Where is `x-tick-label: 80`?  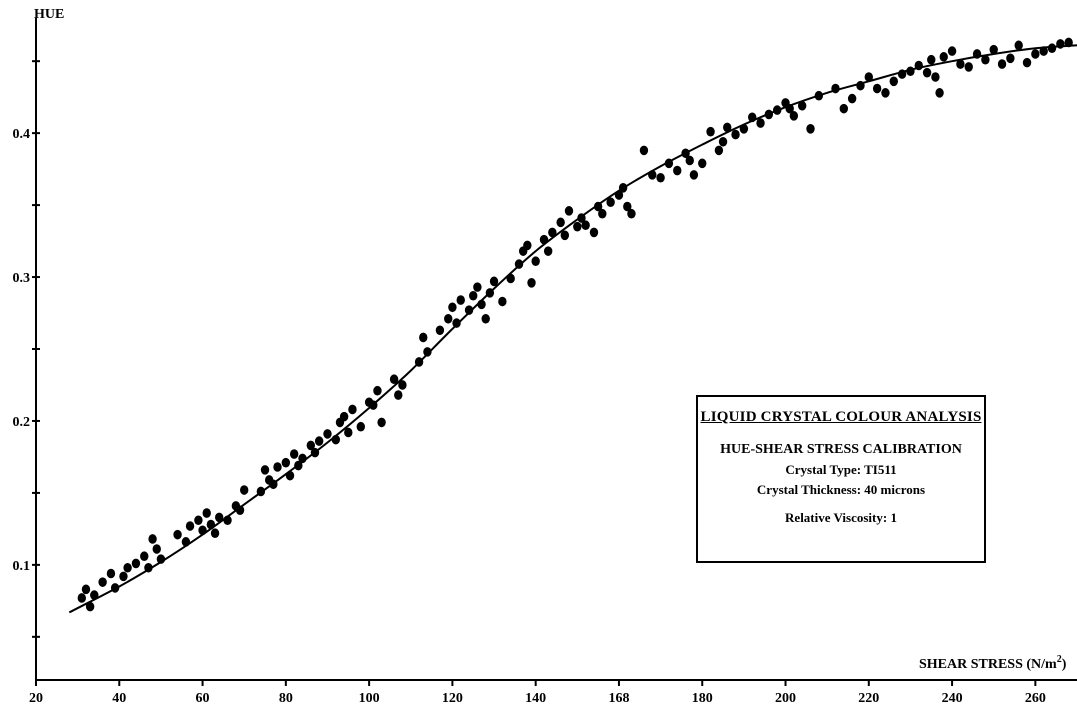
x-tick-label: 80 is located at coordinates (286, 698).